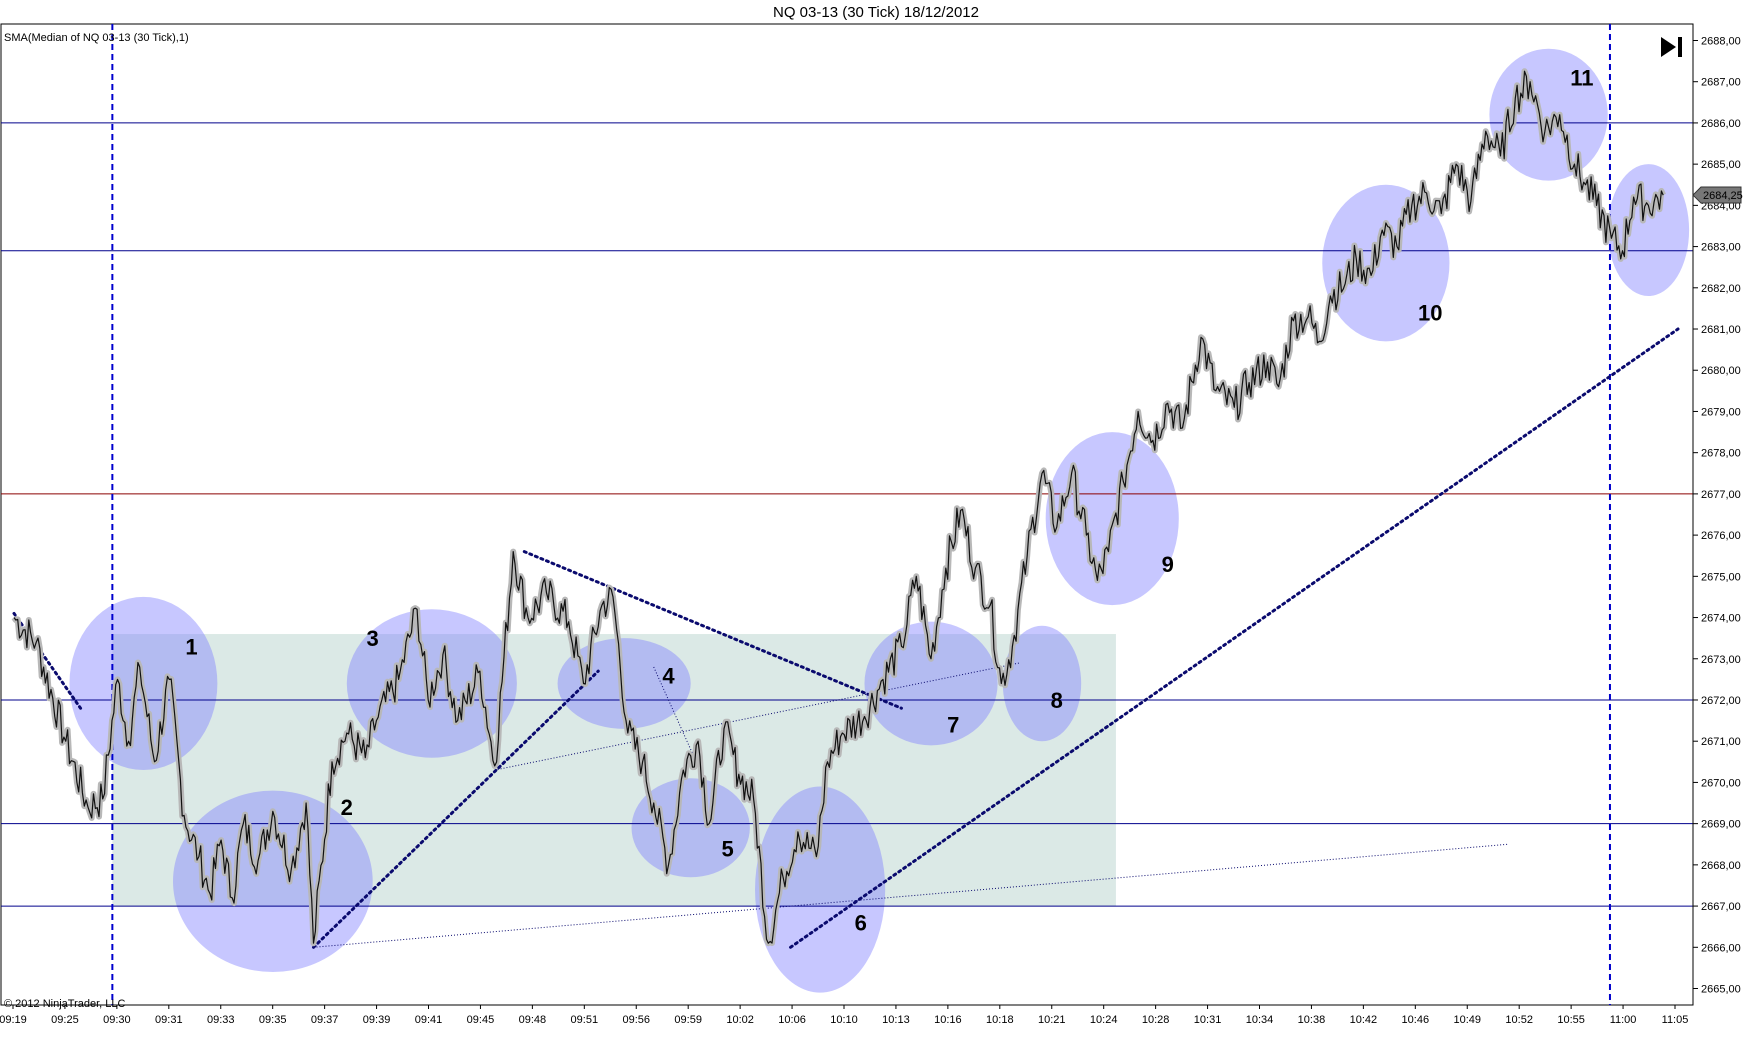  I want to click on y-tick-label-7: 2671,00, so click(1721, 742).